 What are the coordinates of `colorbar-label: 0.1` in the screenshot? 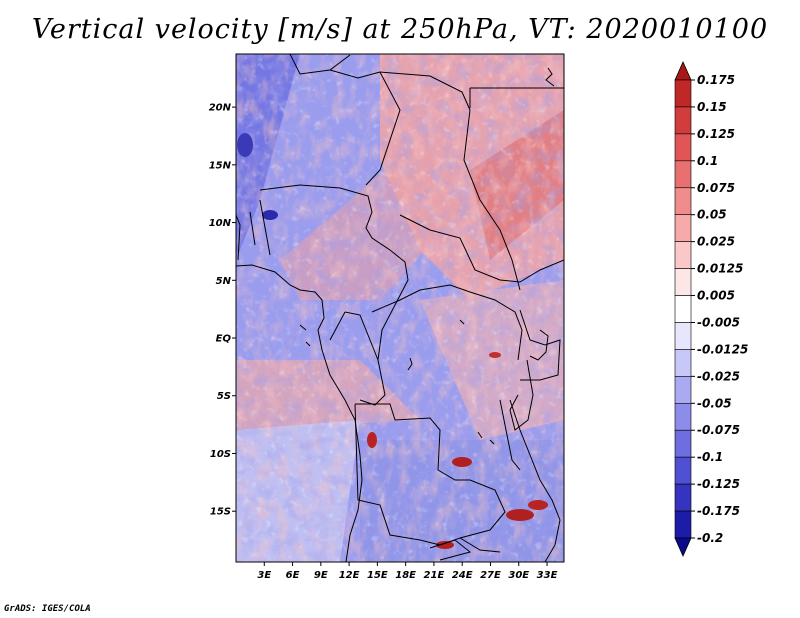 It's located at (707, 161).